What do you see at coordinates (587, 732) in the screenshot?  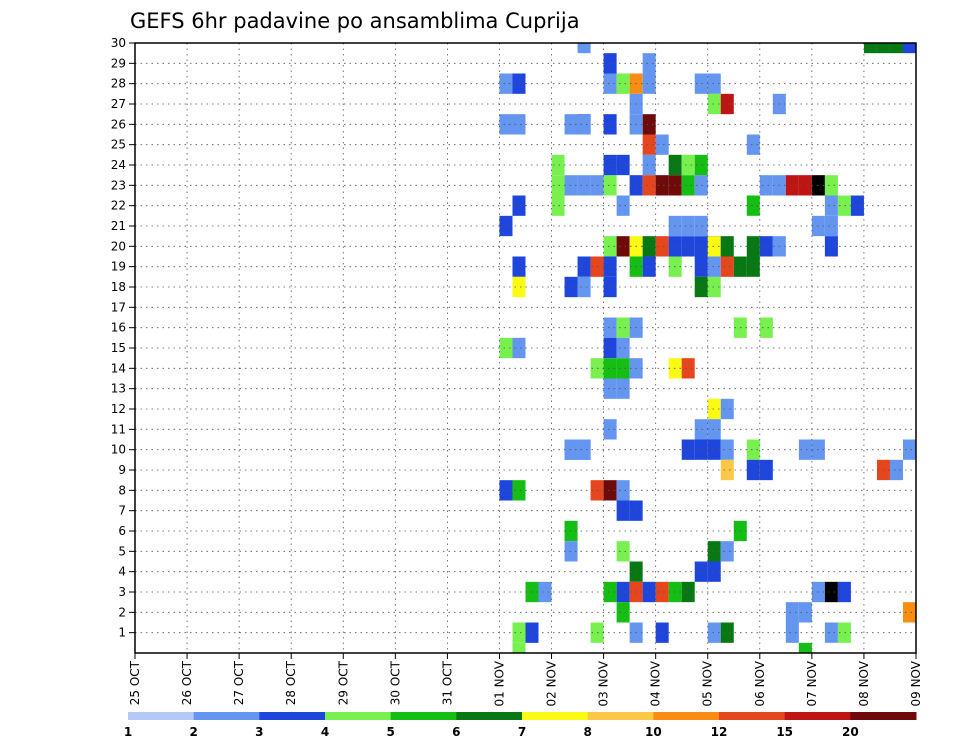 I see `colorbar-label: 8` at bounding box center [587, 732].